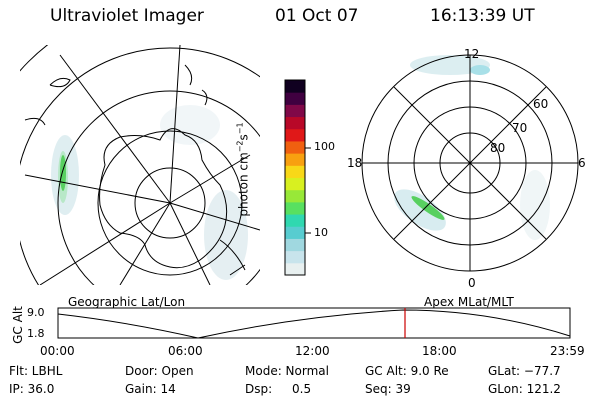 Image resolution: width=600 pixels, height=400 pixels. Describe the element at coordinates (317, 16) in the screenshot. I see `date-label: 01 Oct 07` at that location.